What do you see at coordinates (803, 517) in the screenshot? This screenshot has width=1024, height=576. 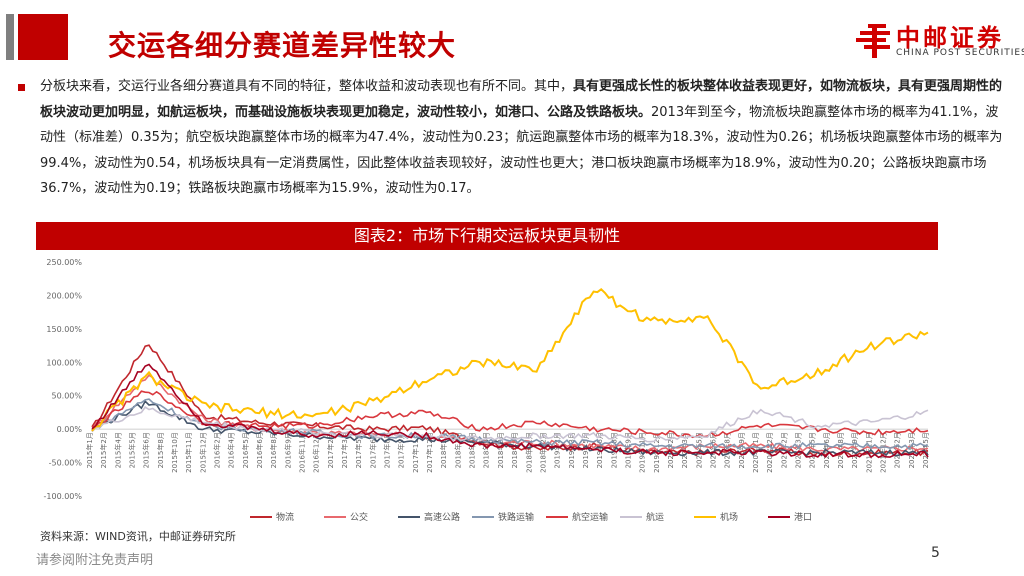 I see `legend-label: 港口` at bounding box center [803, 517].